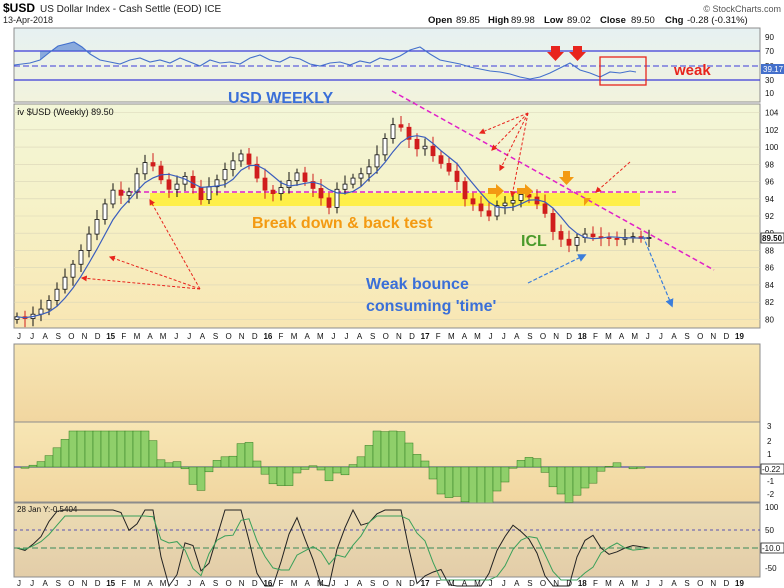 The width and height of the screenshot is (784, 588). Describe the element at coordinates (727, 583) in the screenshot. I see `month-tick-bottom: D` at that location.